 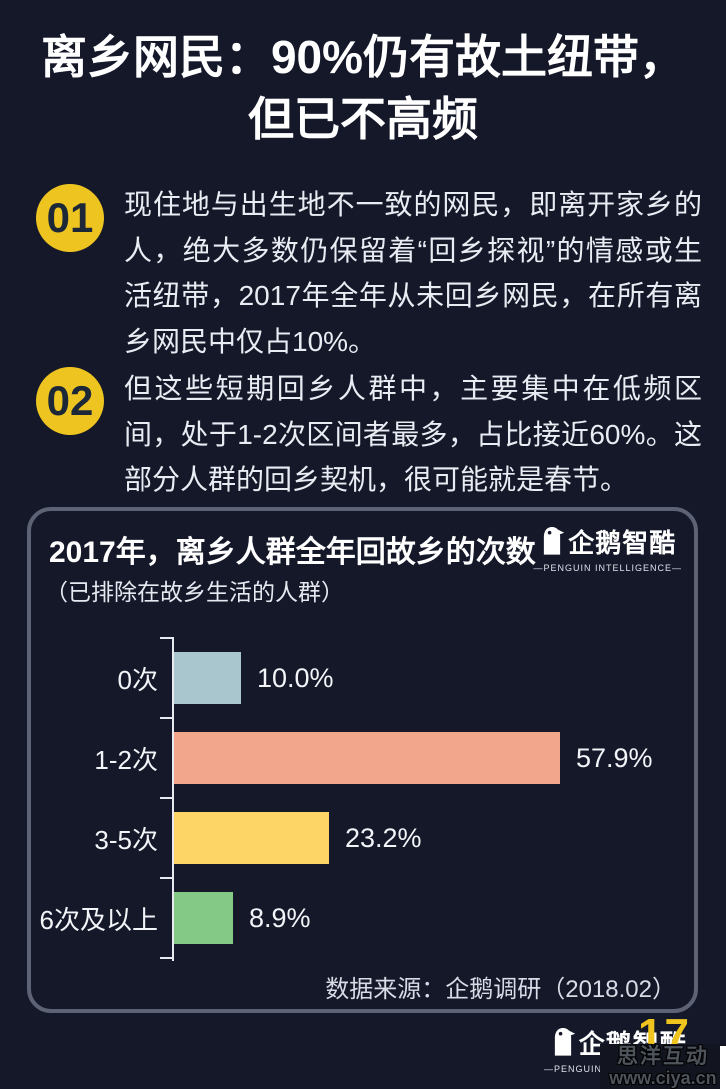 What do you see at coordinates (292, 552) in the screenshot?
I see `chart-title: 2017年，离乡人群全年回故乡的次数` at bounding box center [292, 552].